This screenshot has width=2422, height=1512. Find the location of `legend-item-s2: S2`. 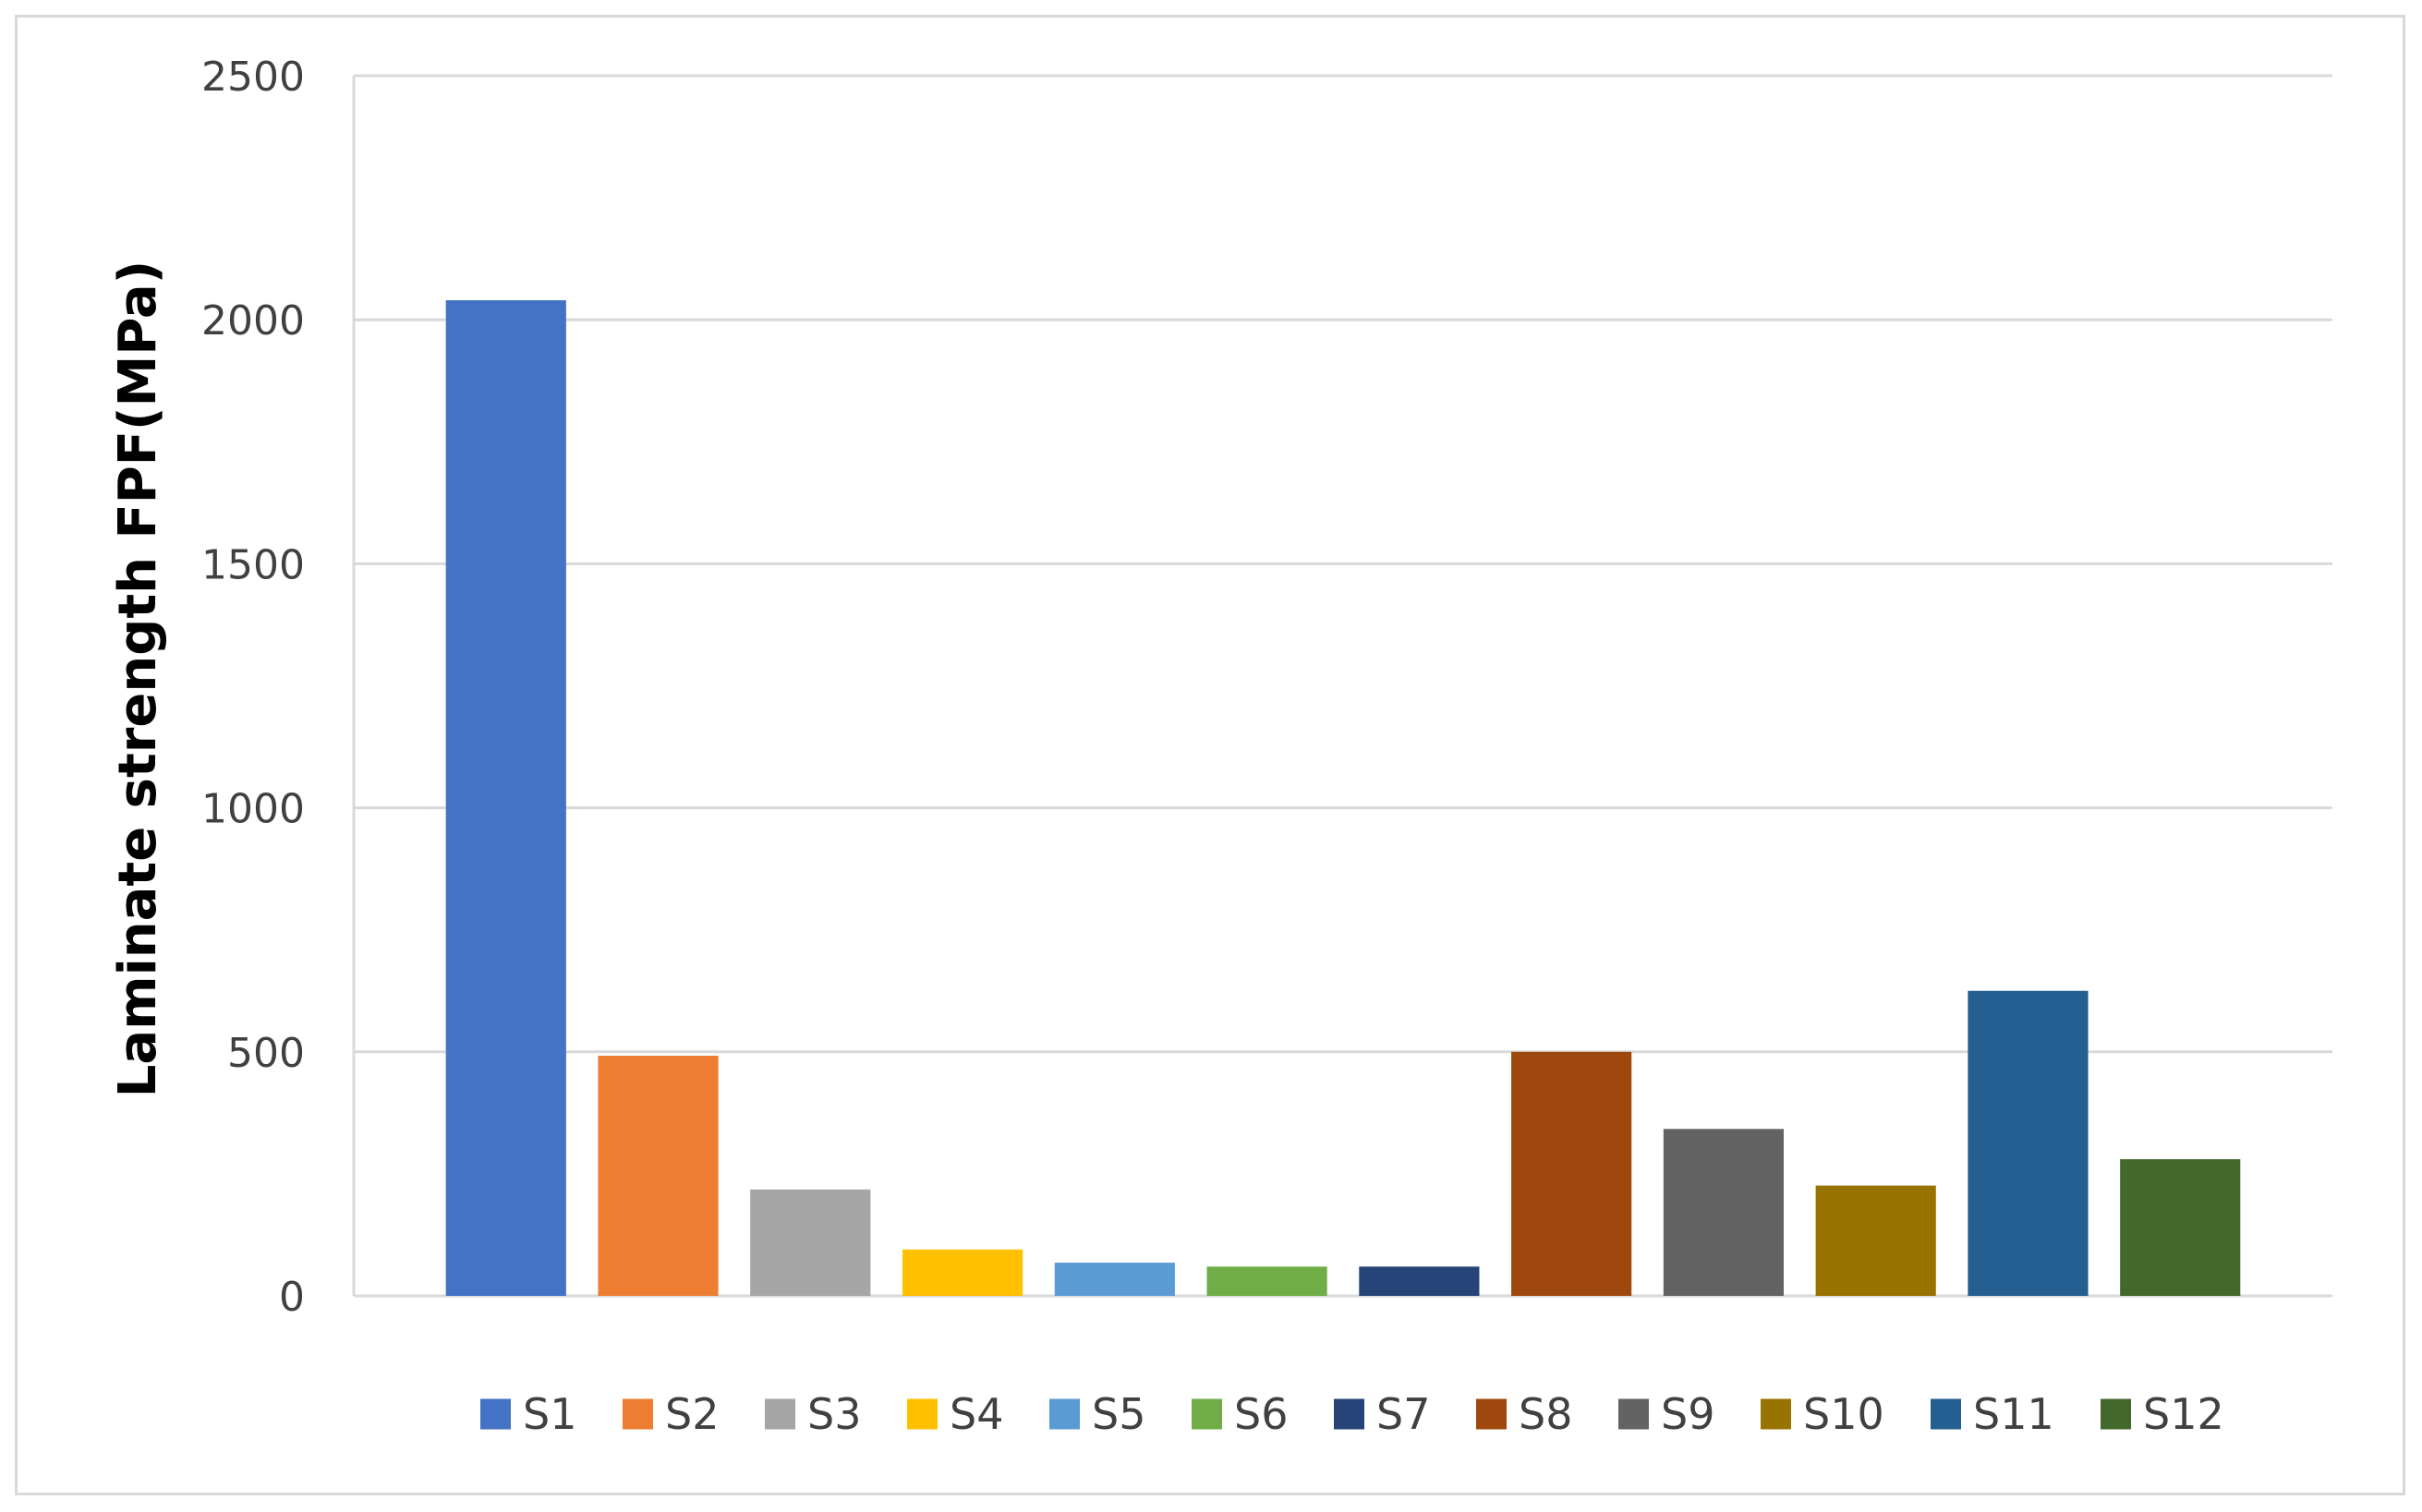

legend-item-s2: S2 is located at coordinates (671, 1414).